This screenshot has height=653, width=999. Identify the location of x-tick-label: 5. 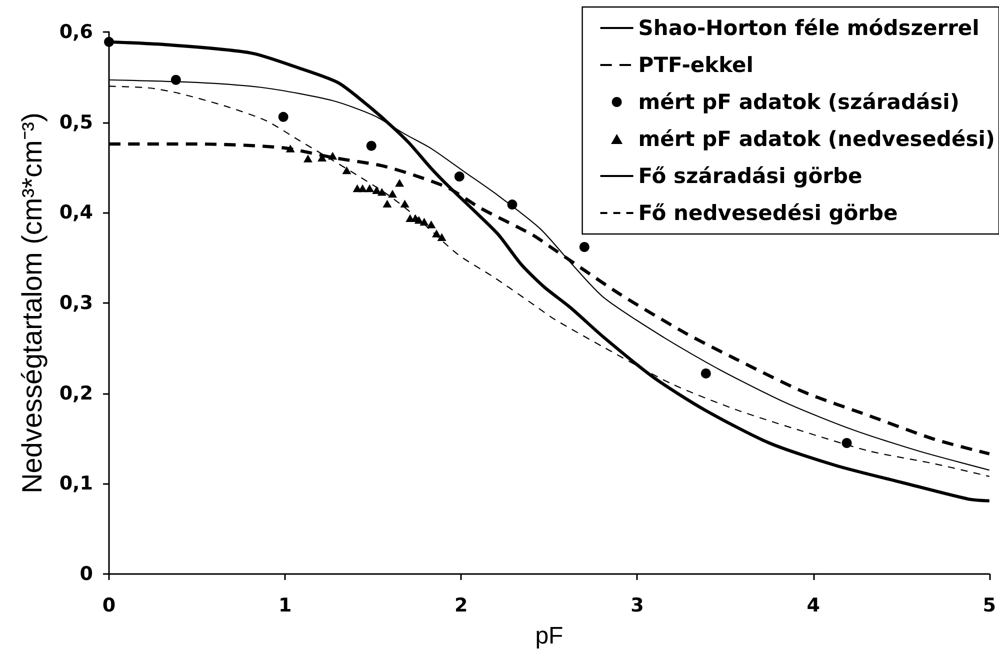
(989, 605).